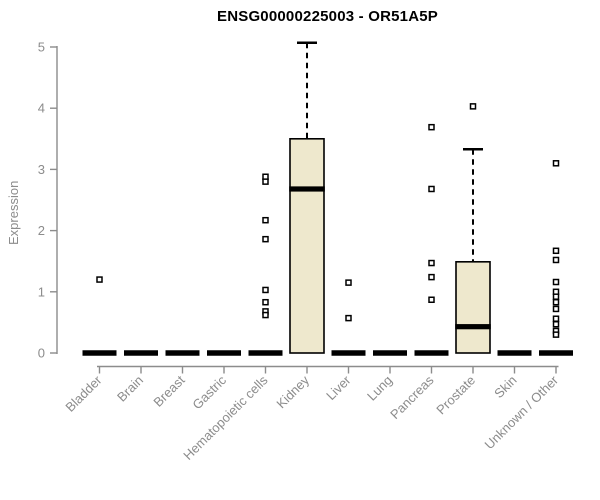 This screenshot has width=600, height=500. I want to click on x-category-label: Prostate, so click(455, 395).